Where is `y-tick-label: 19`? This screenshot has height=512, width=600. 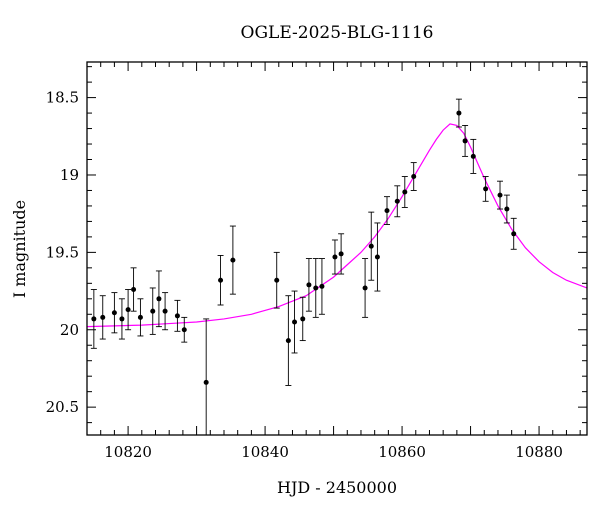
y-tick-label: 19 is located at coordinates (69, 175).